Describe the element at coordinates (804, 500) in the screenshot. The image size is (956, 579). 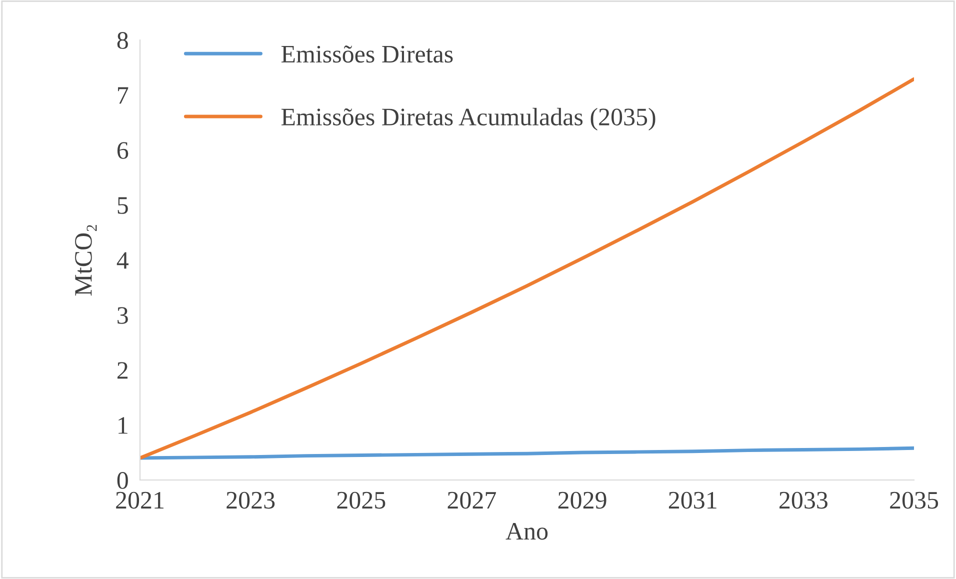
I see `x-tick-label: 2033` at that location.